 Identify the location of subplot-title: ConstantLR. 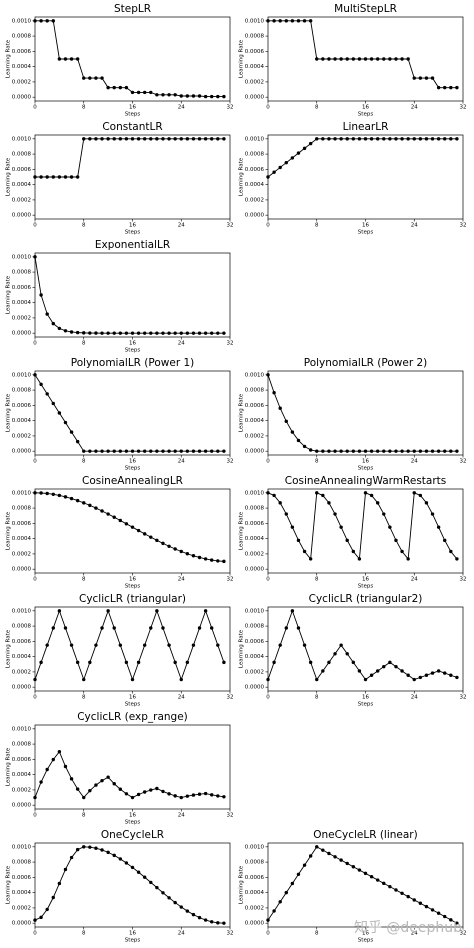
(132, 127).